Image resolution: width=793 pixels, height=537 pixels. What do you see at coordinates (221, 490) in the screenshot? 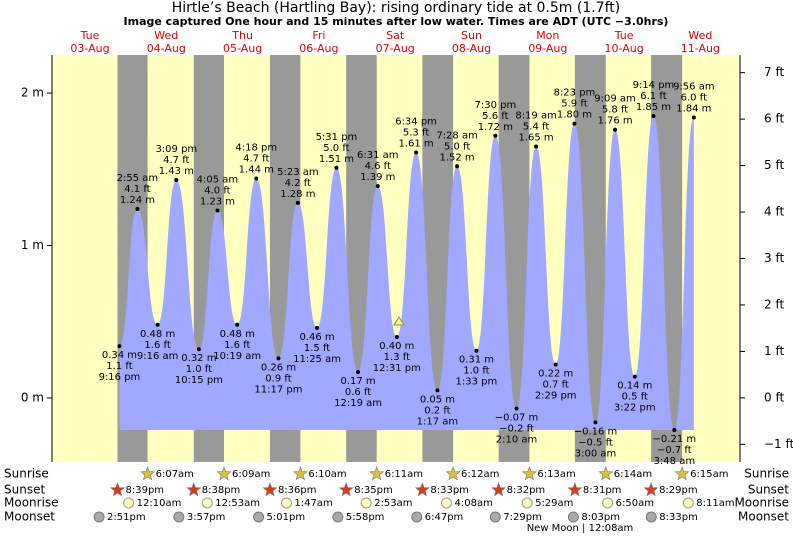
I see `sunset-time: 8:38pm` at bounding box center [221, 490].